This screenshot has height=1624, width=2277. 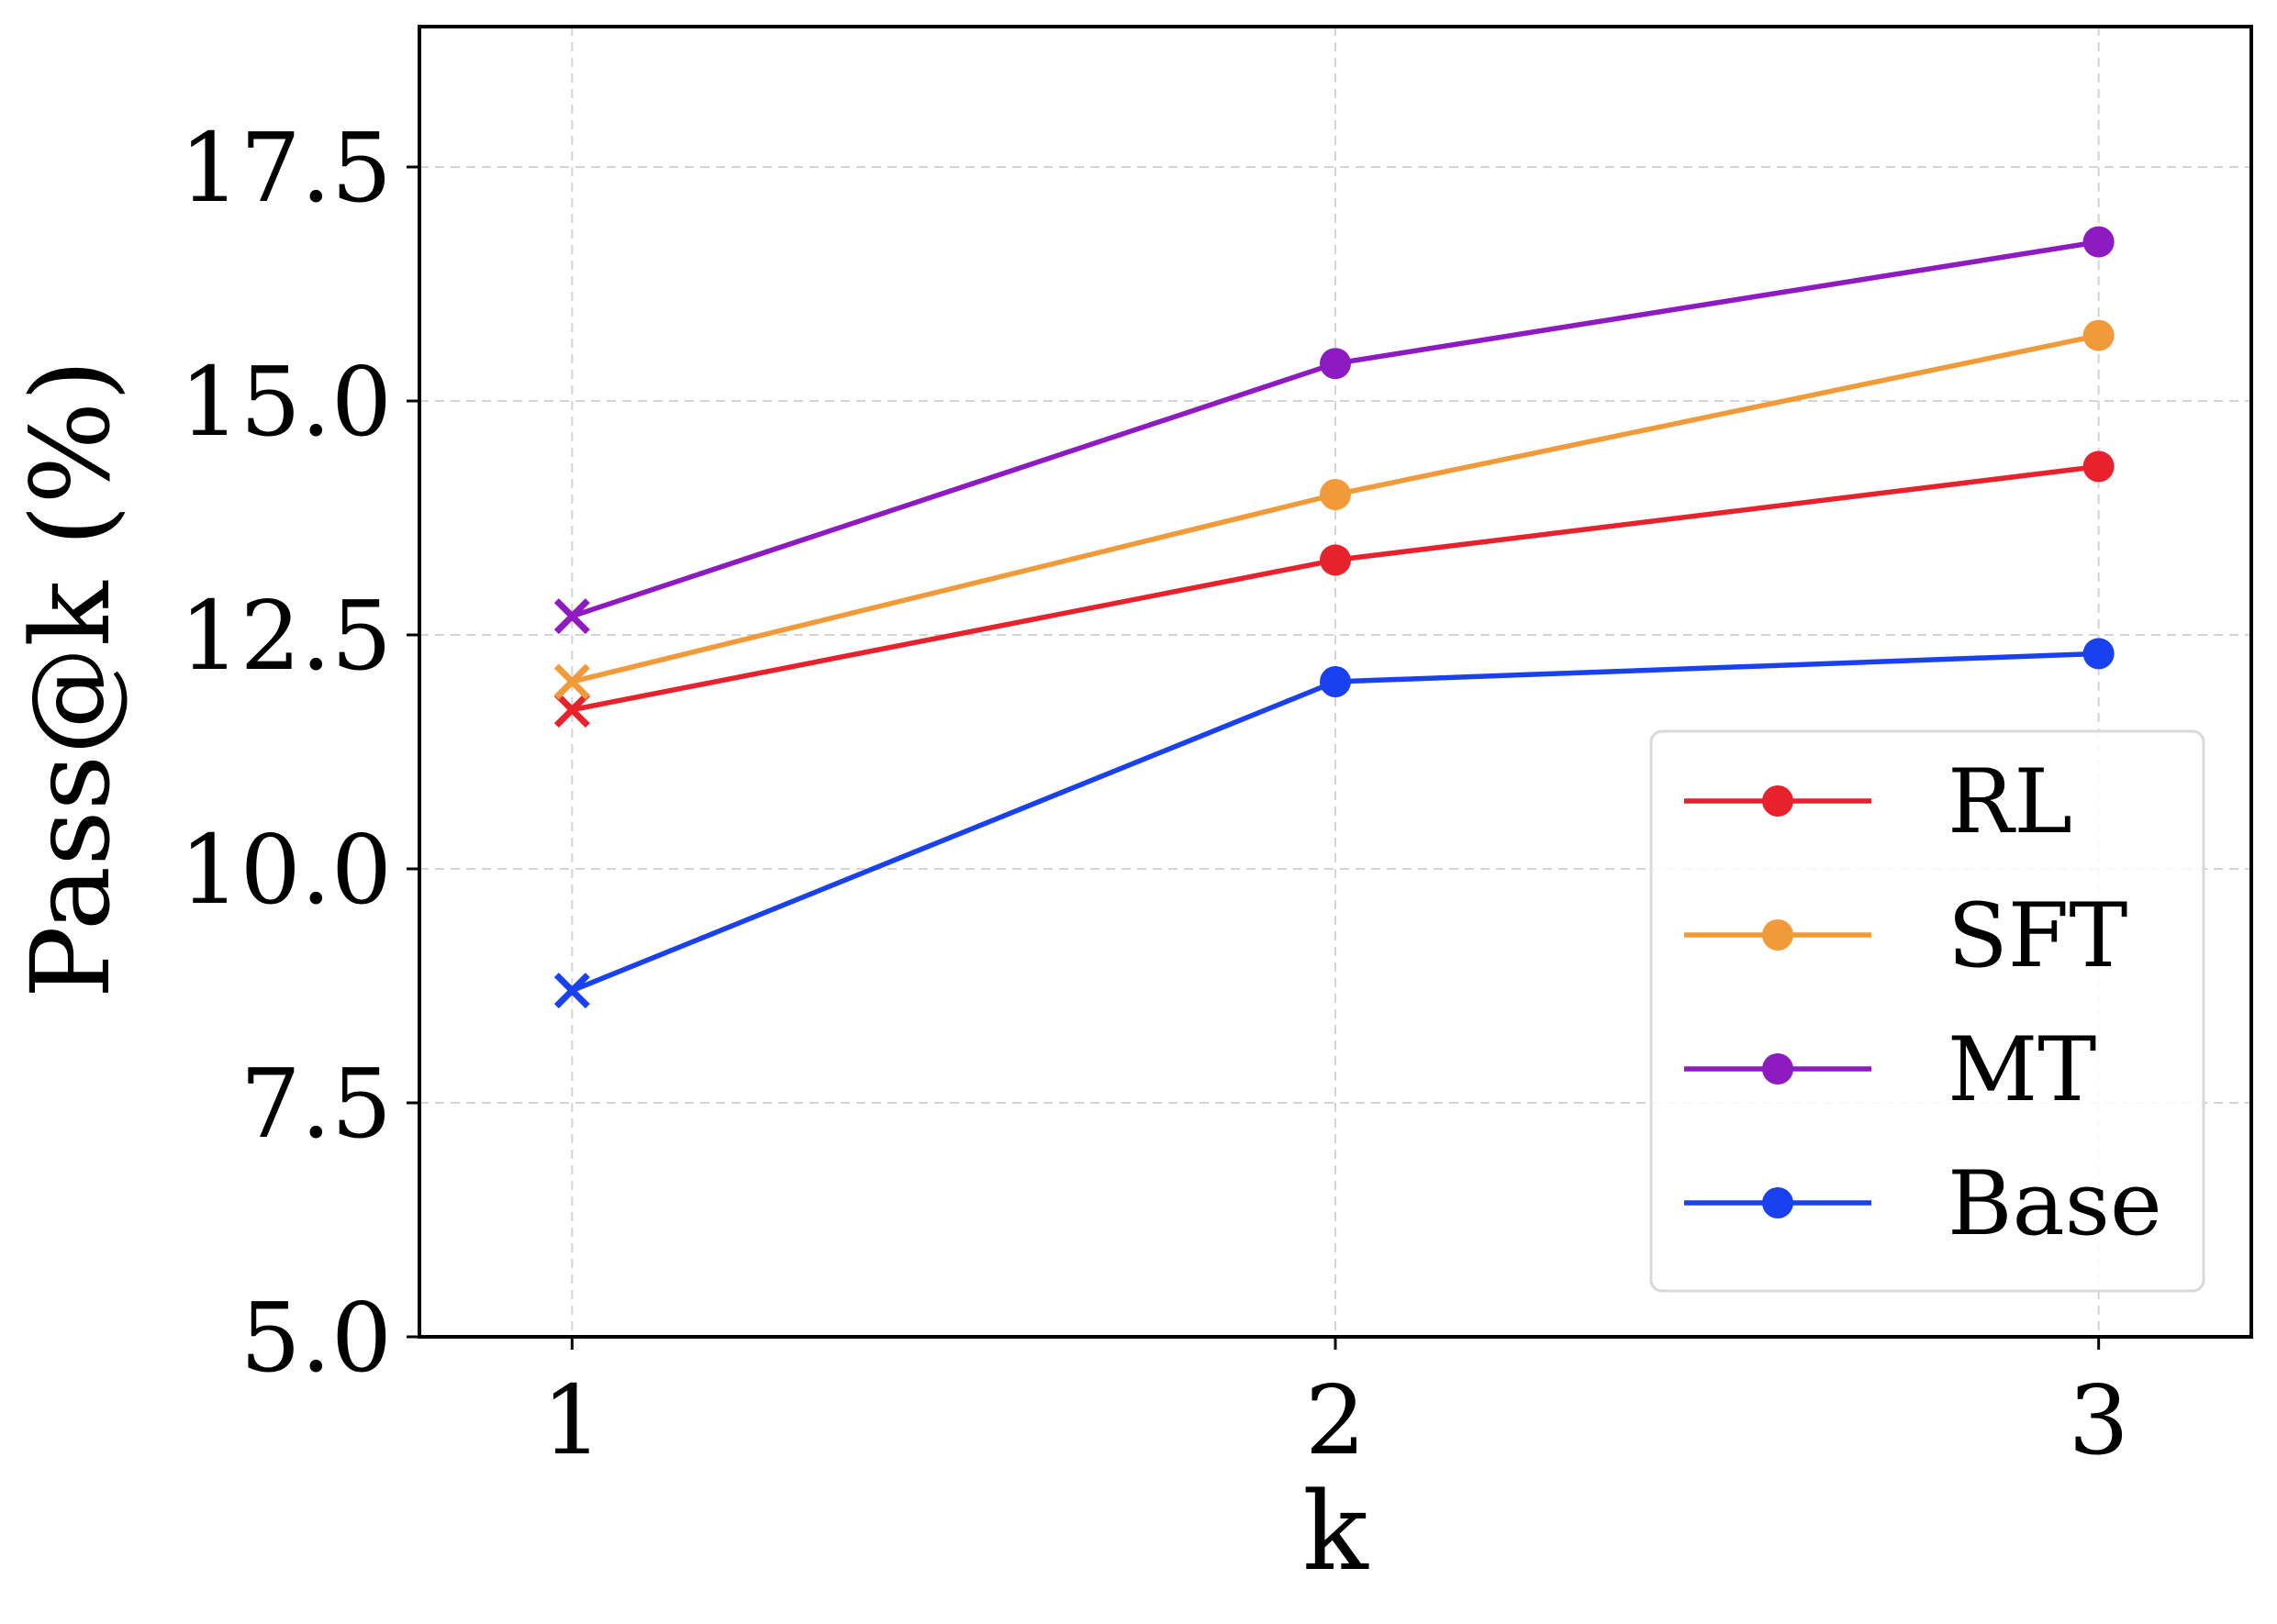 I want to click on y-axis-title: Pass@k (%), so click(x=70, y=679).